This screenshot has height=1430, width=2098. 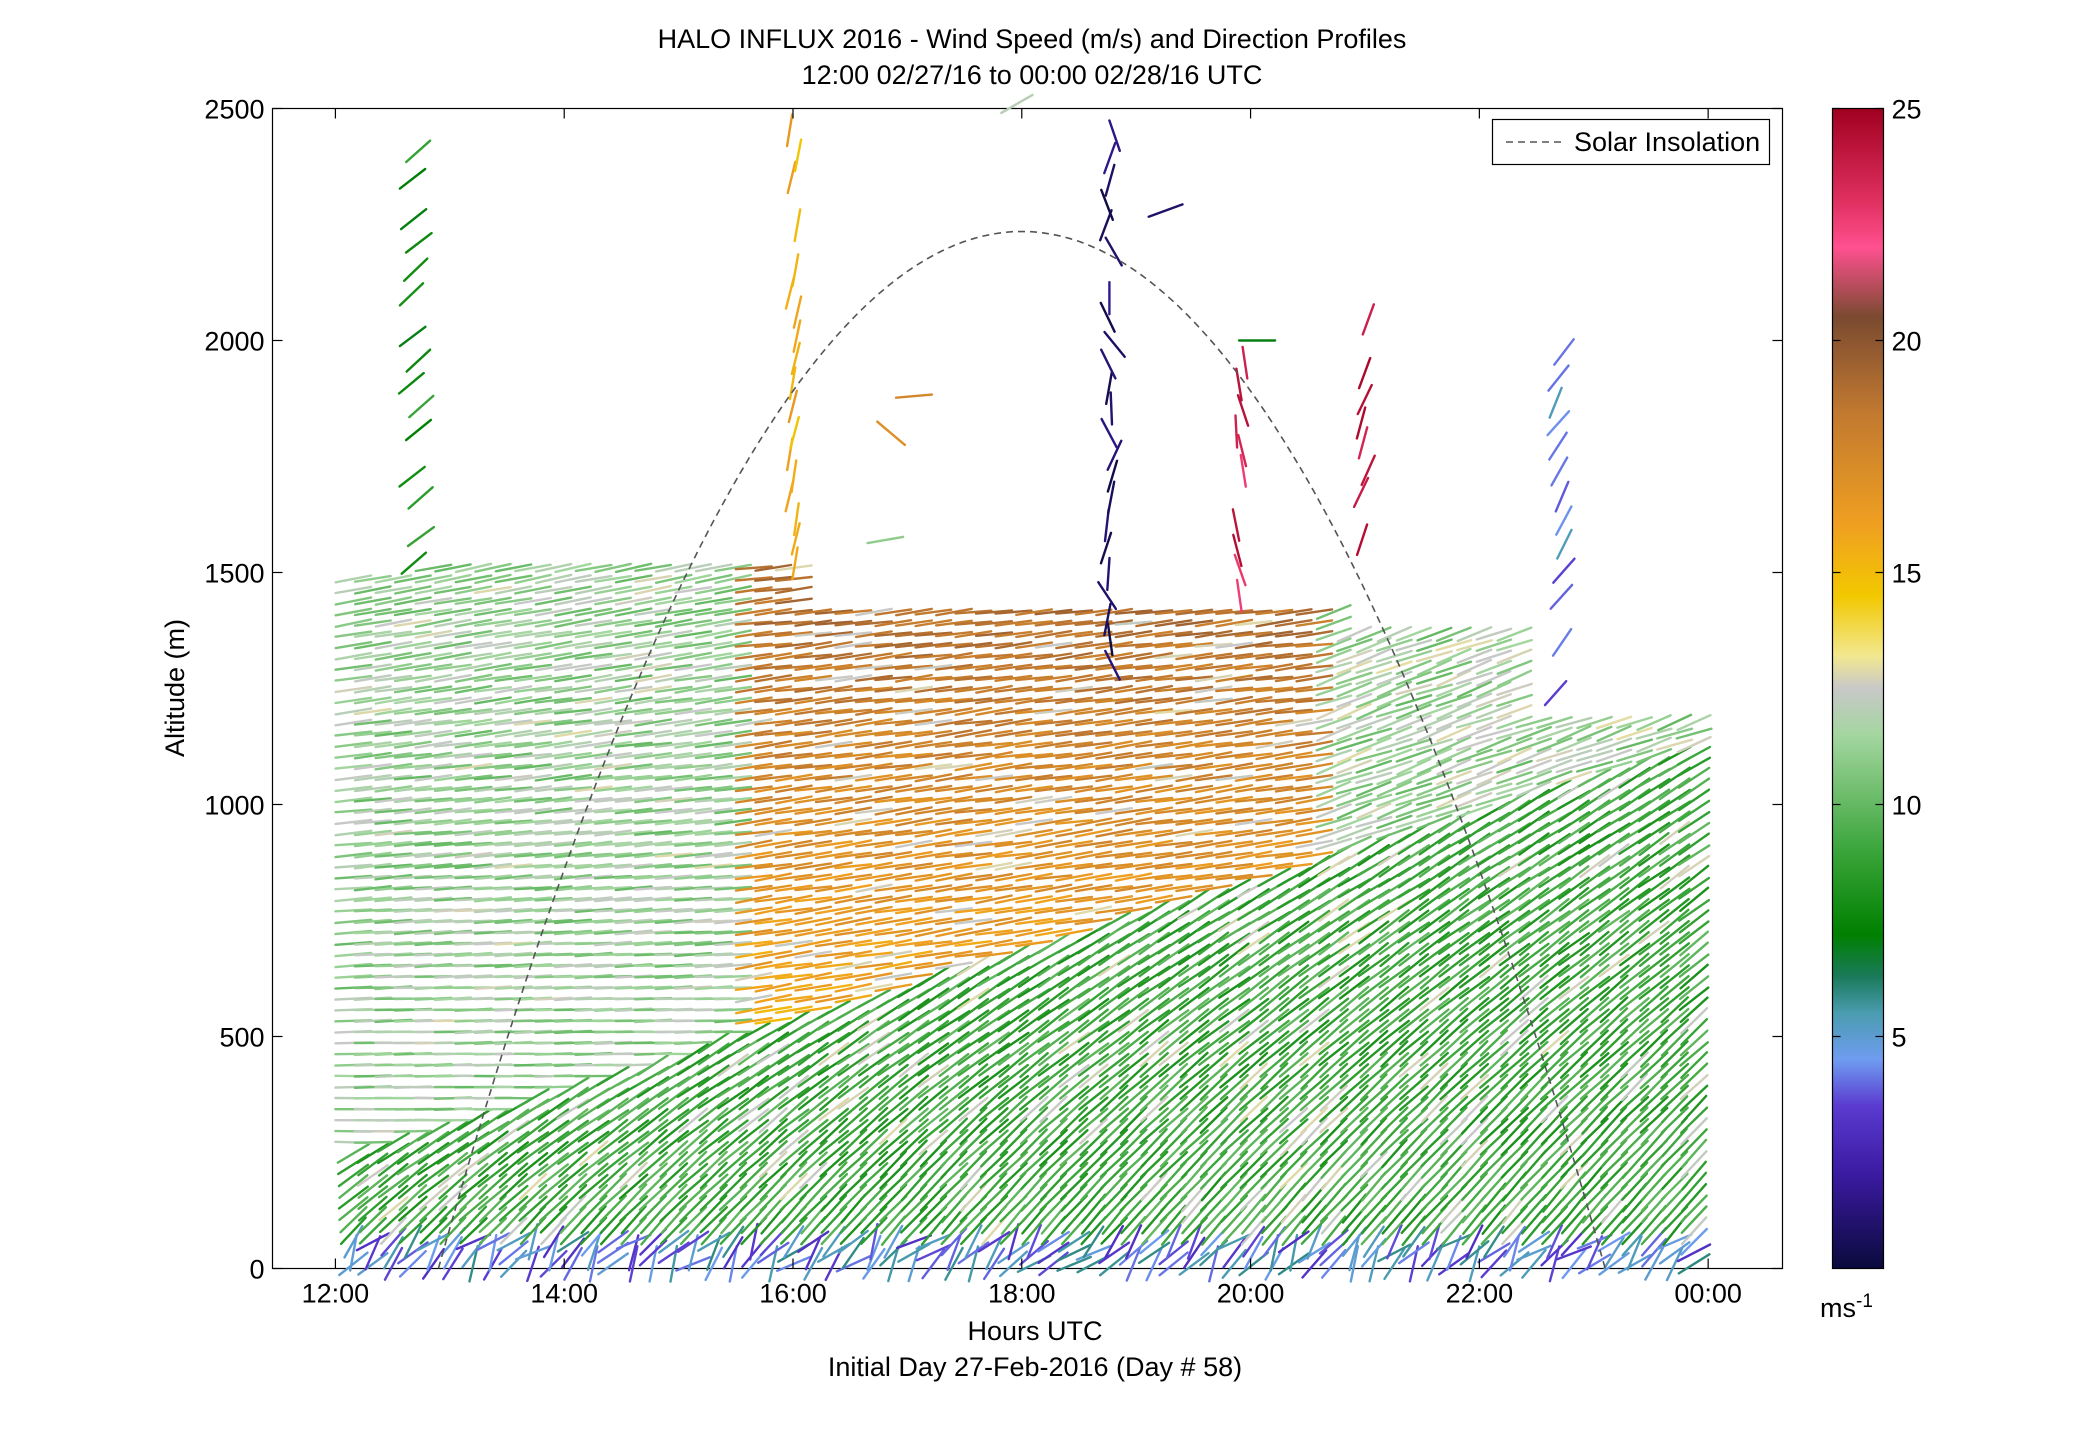 I want to click on x-tick-label: 00:00, so click(x=1708, y=1294).